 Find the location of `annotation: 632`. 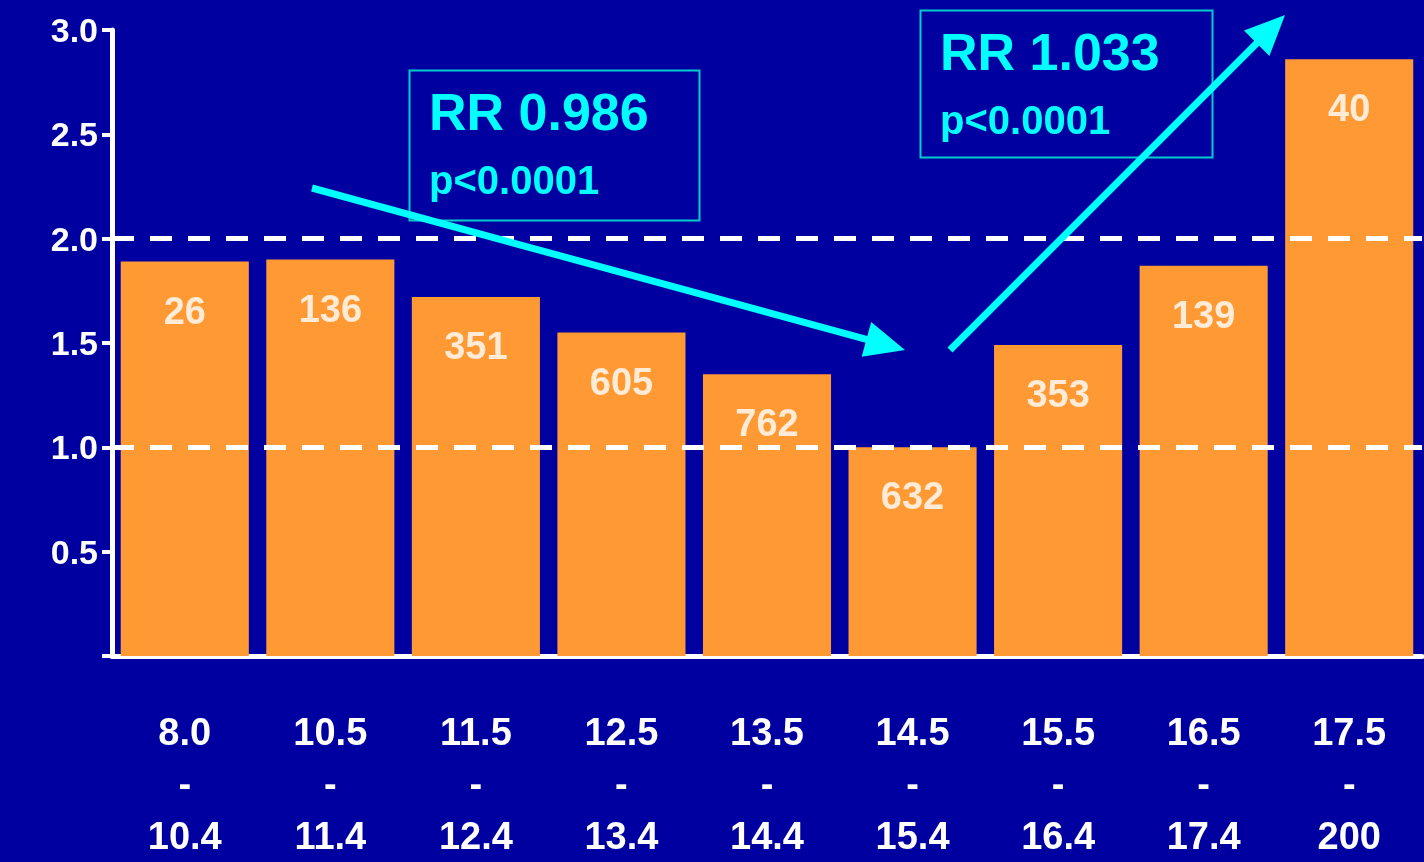

annotation: 632 is located at coordinates (912, 496).